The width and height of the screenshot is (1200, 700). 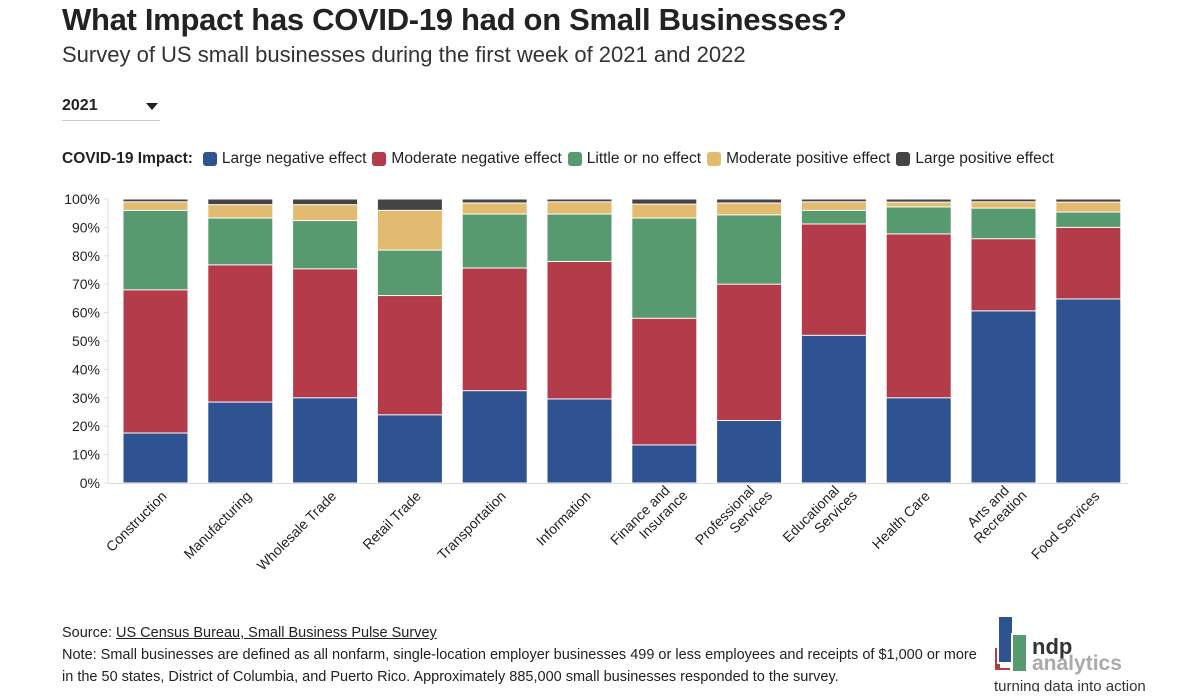 I want to click on legend-item: Large negative effect, so click(x=284, y=159).